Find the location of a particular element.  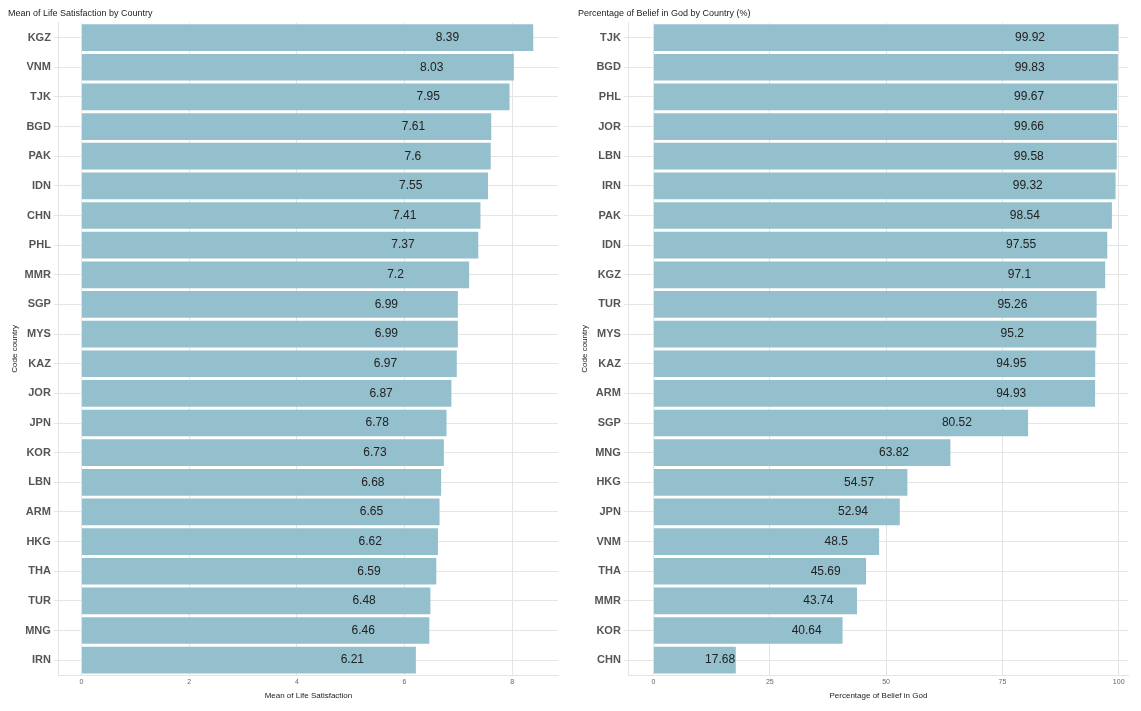

data-label: 7.6 is located at coordinates (413, 155).